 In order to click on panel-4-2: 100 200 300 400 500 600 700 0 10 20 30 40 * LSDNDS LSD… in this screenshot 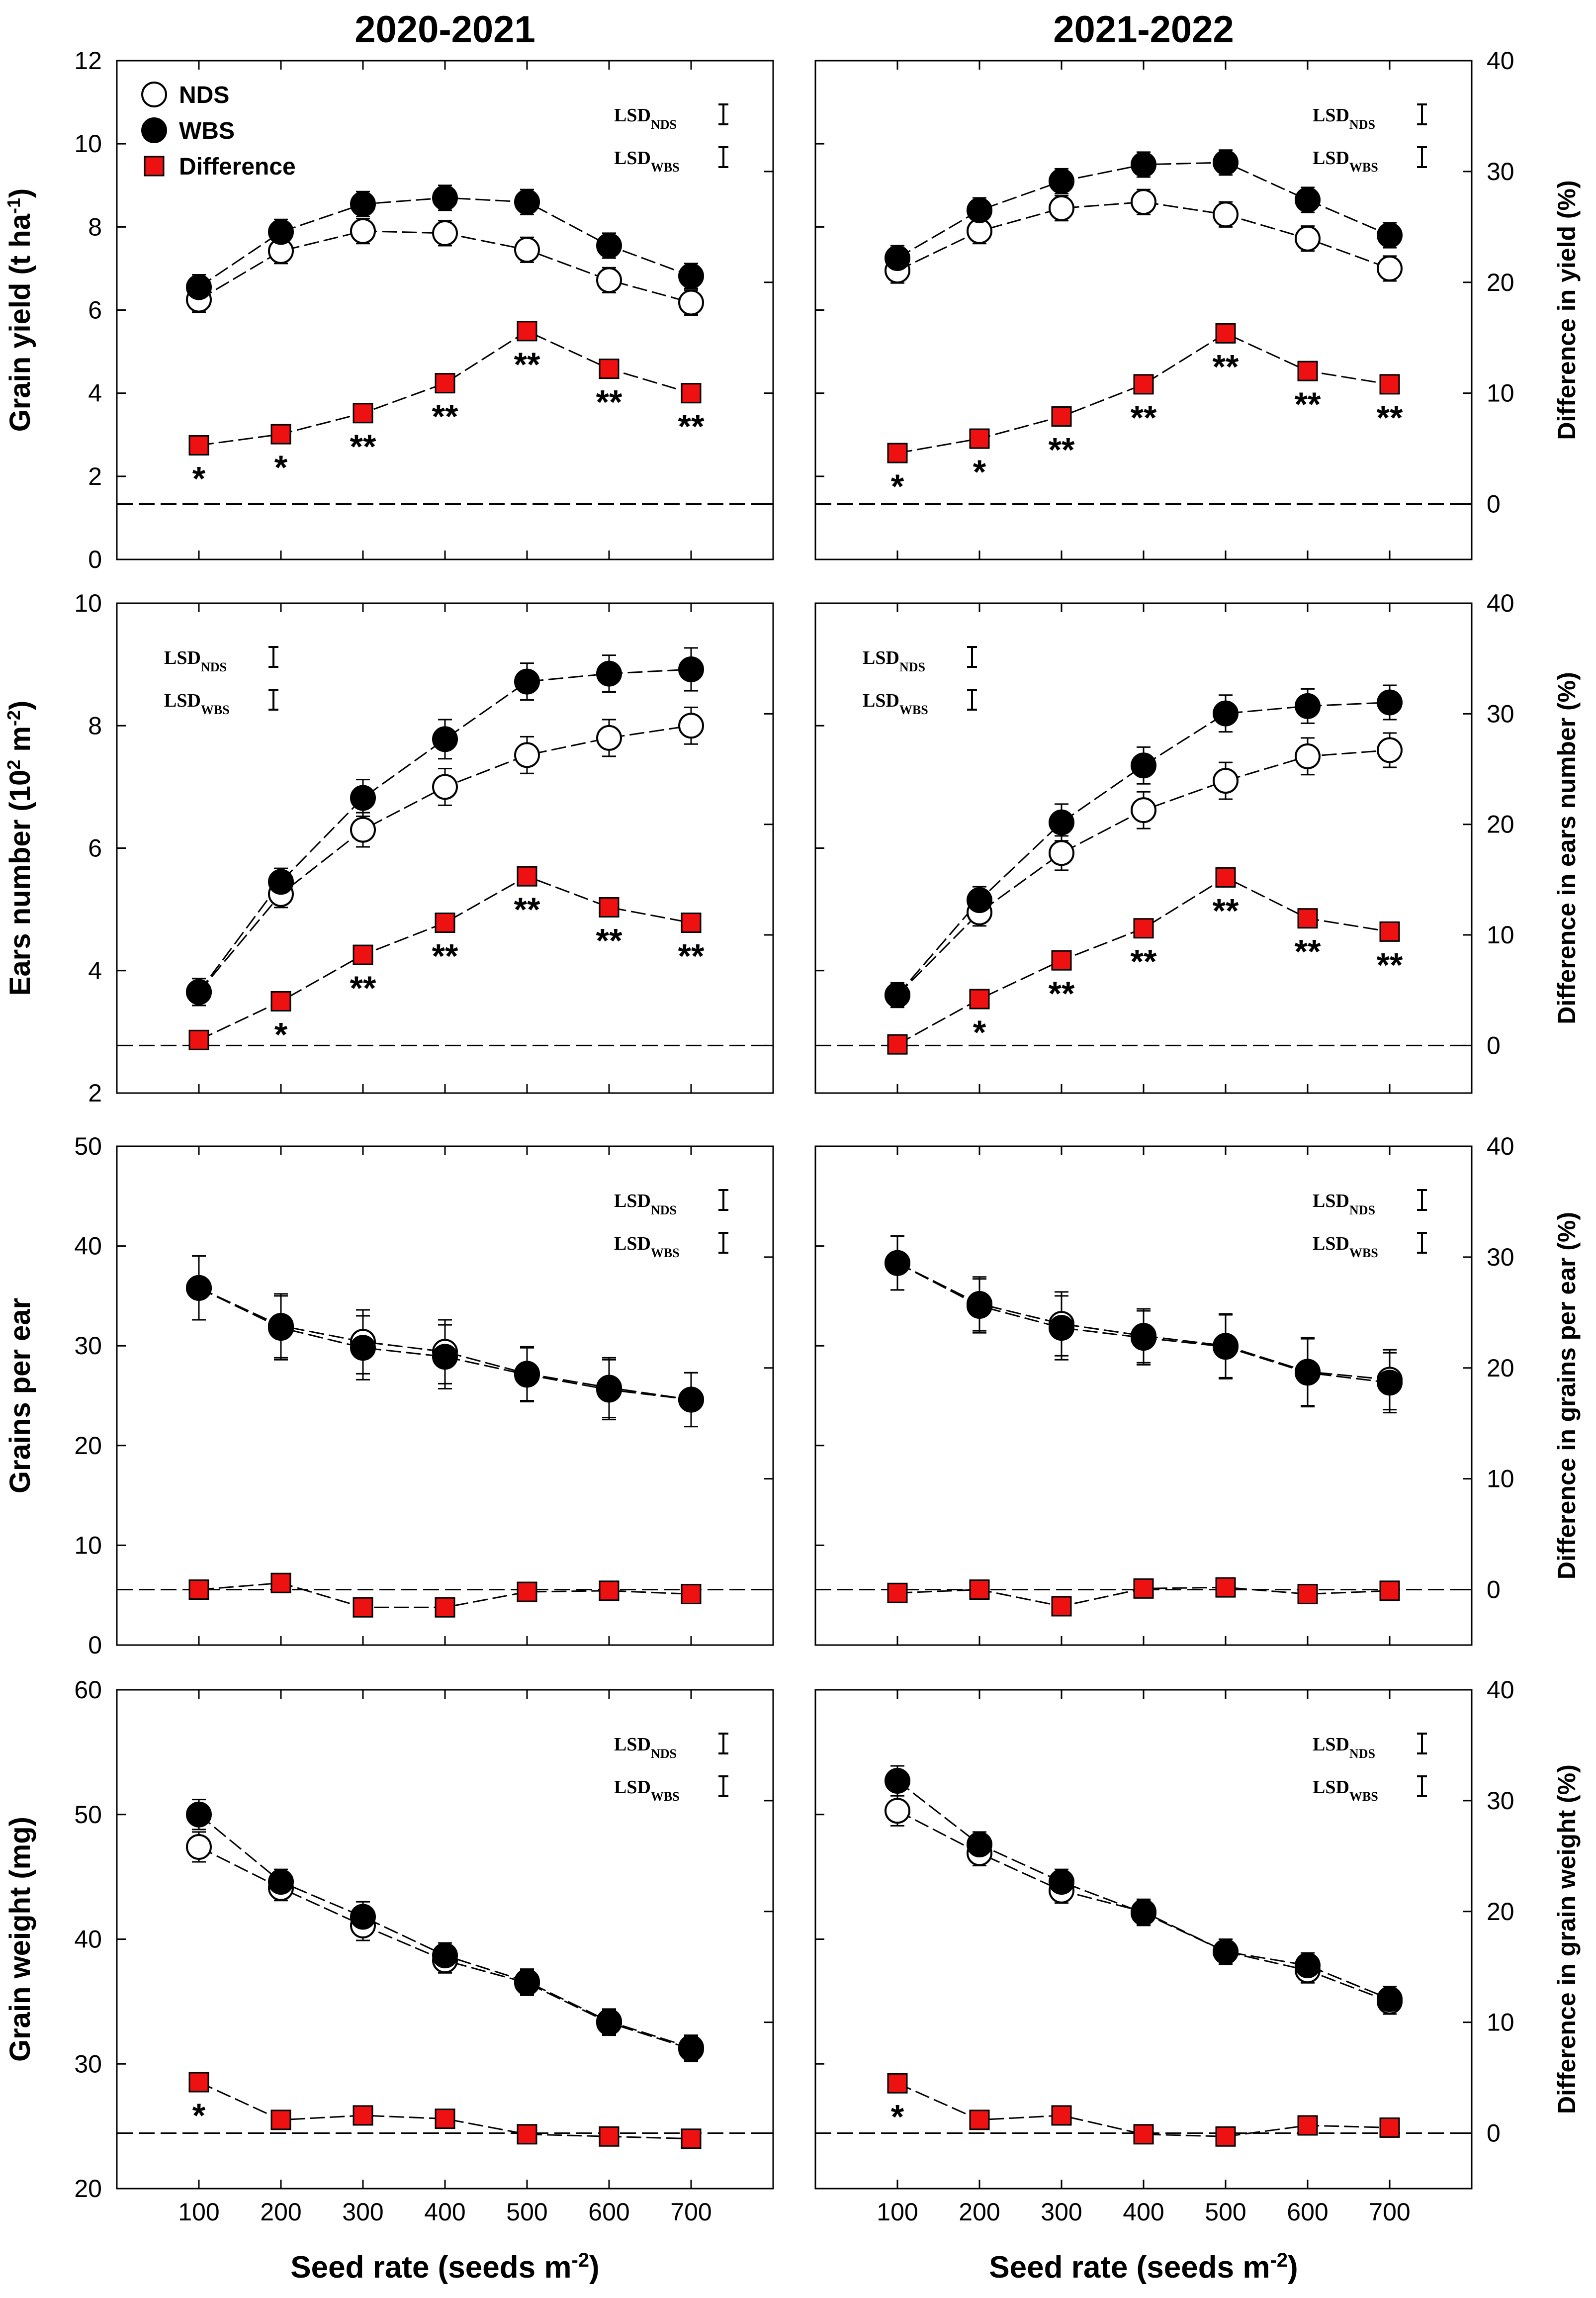, I will do `click(1164, 1951)`.